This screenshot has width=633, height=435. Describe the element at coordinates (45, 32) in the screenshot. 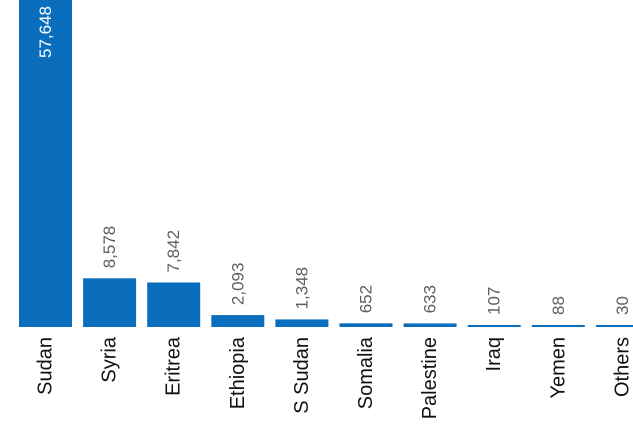

I see `value-label-sudan: 57,648` at that location.